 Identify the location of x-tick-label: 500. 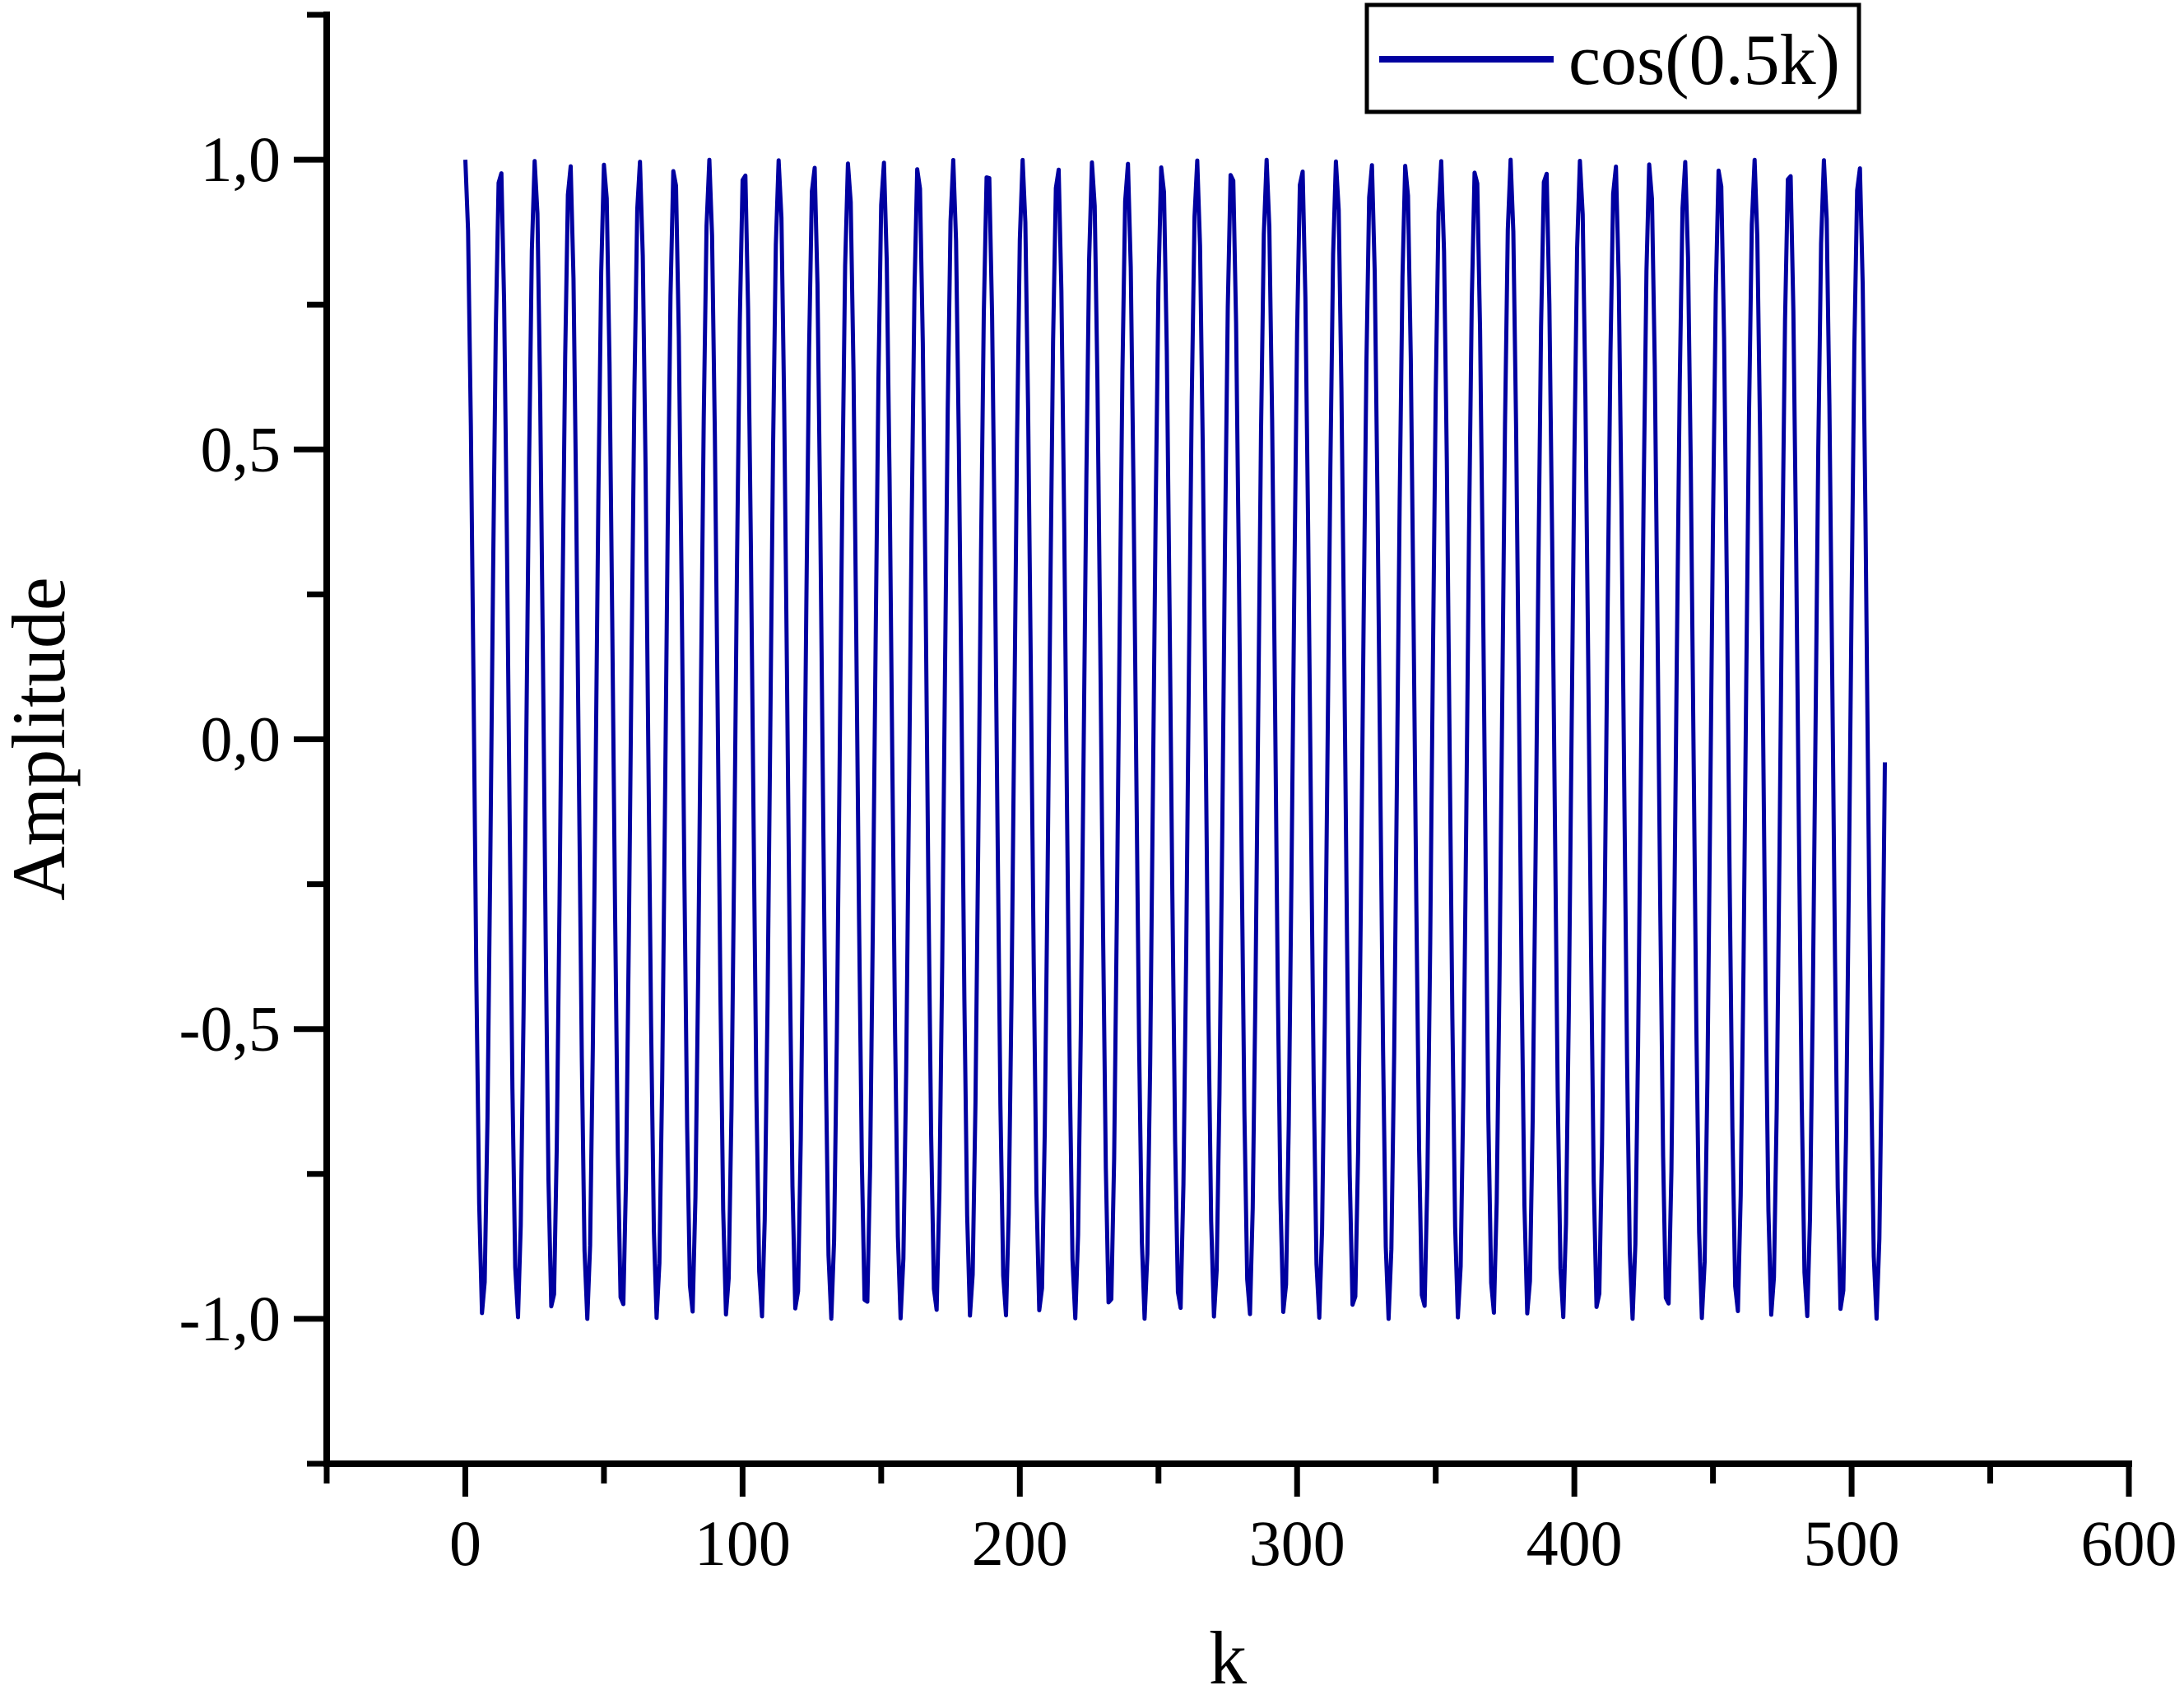
(1852, 1543).